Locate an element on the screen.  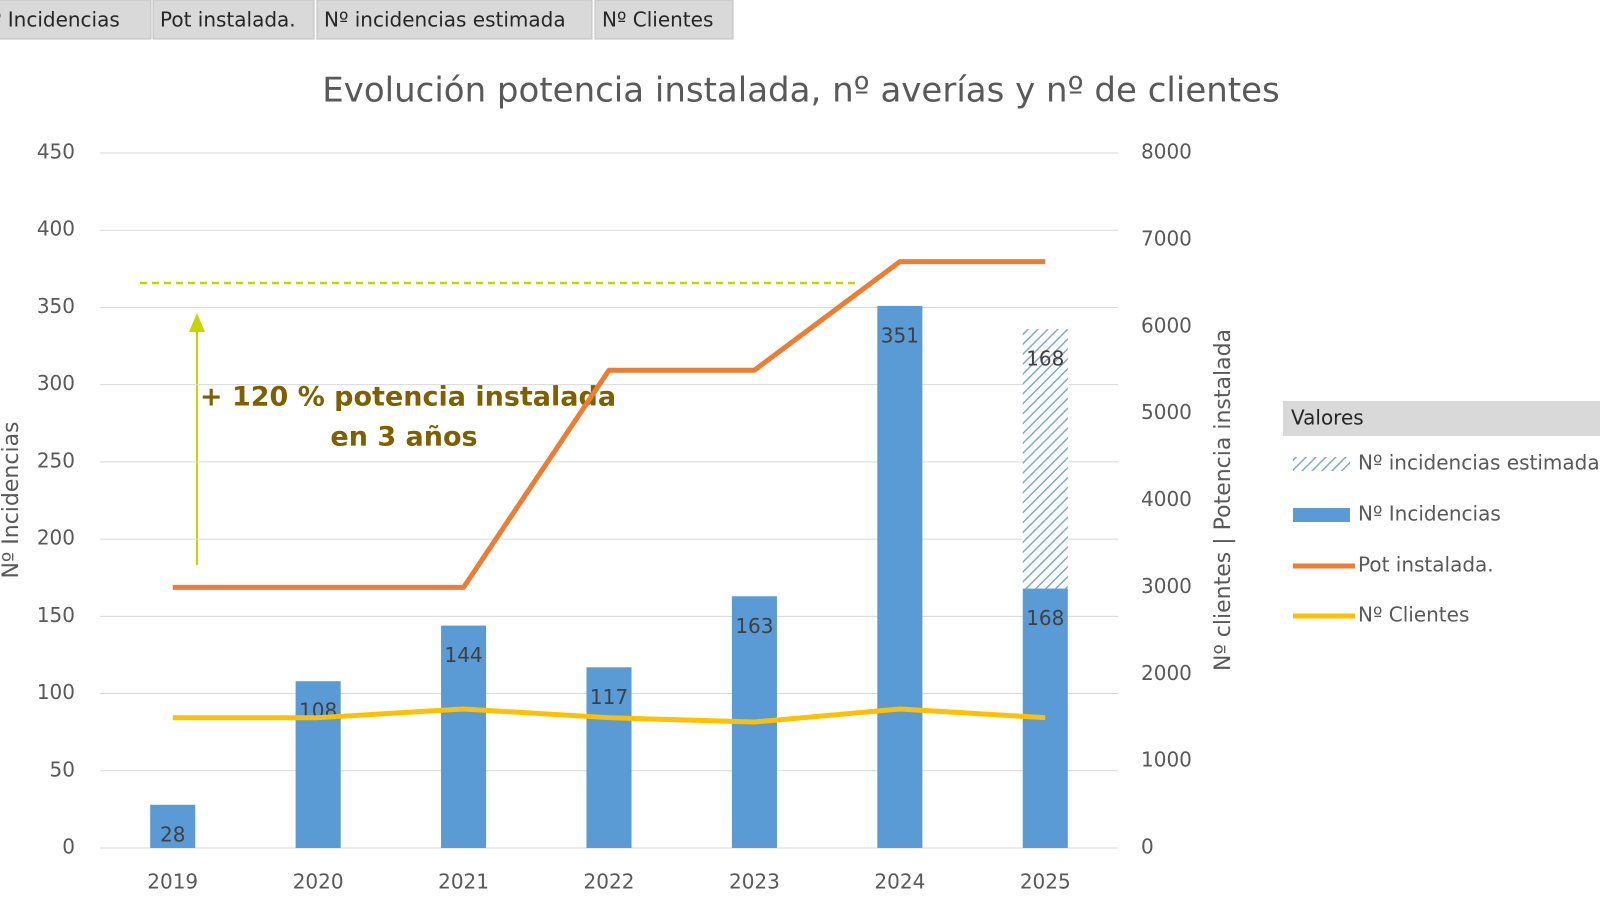
y2-tick-label: 7000 is located at coordinates (1166, 238).